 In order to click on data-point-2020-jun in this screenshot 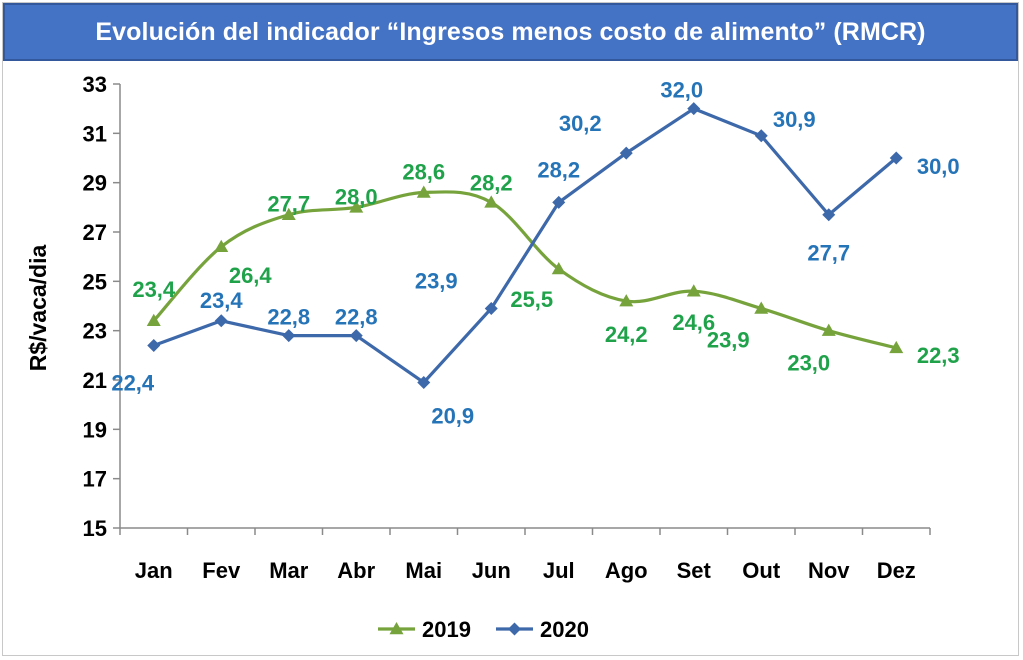, I will do `click(491, 308)`.